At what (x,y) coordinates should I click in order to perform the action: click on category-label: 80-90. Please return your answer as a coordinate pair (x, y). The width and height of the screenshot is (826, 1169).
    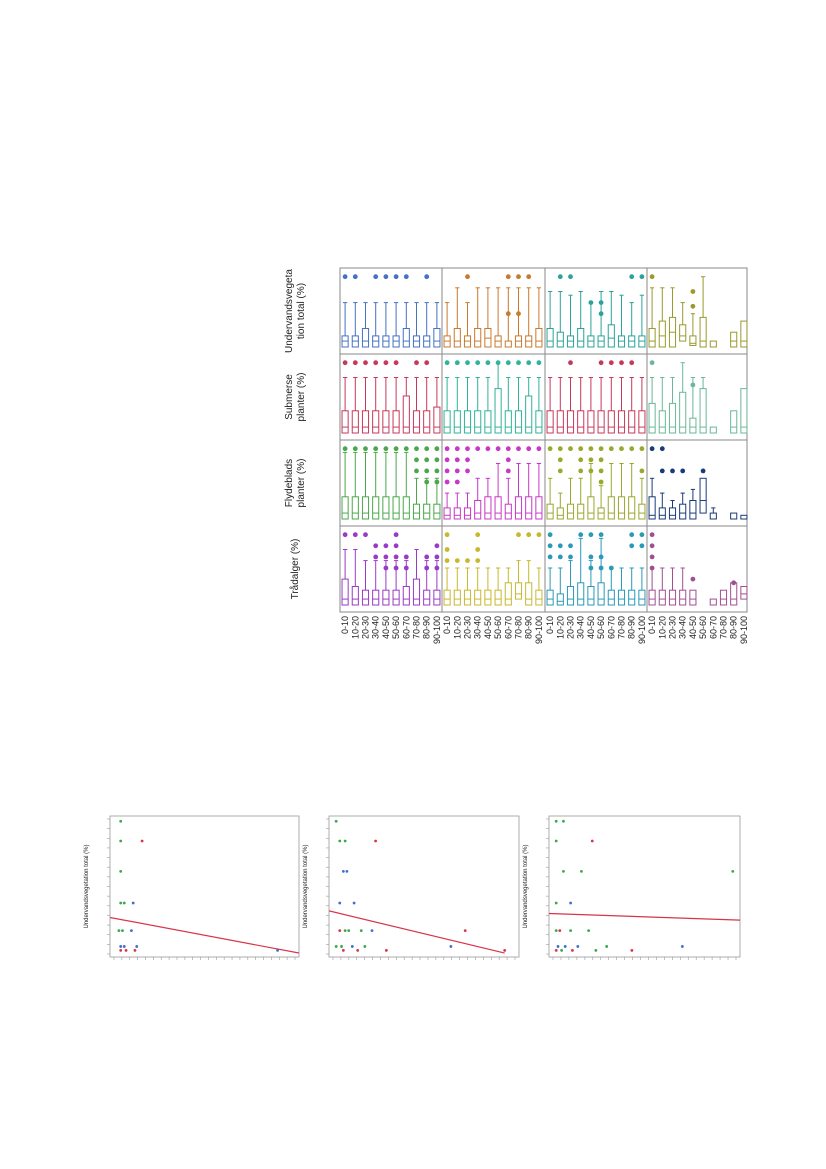
    Looking at the image, I should click on (427, 627).